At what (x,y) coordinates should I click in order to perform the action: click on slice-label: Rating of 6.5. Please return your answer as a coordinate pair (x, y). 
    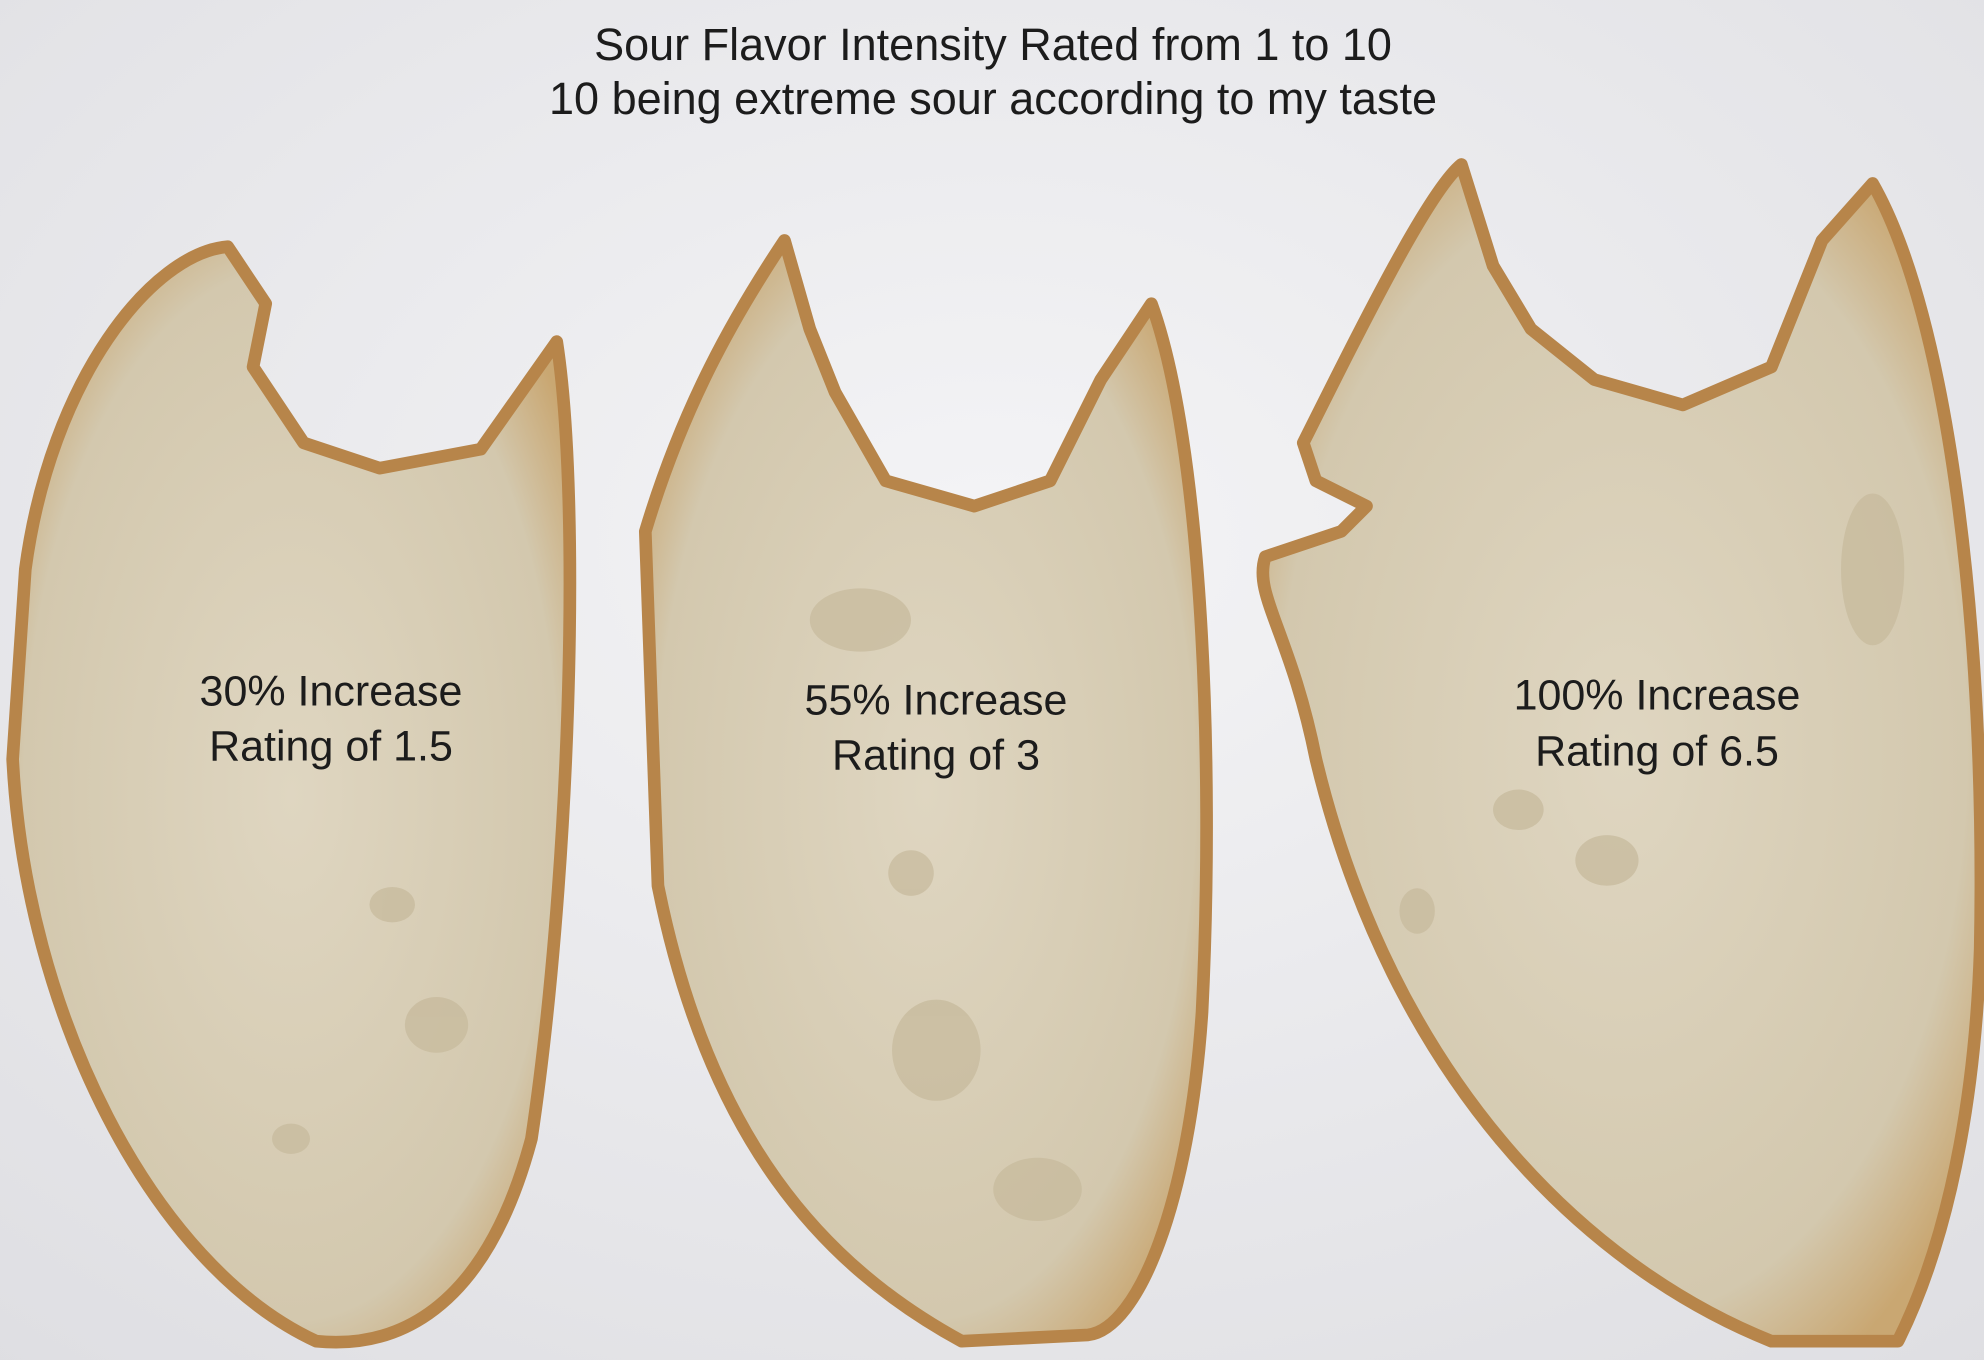
    Looking at the image, I should click on (1657, 751).